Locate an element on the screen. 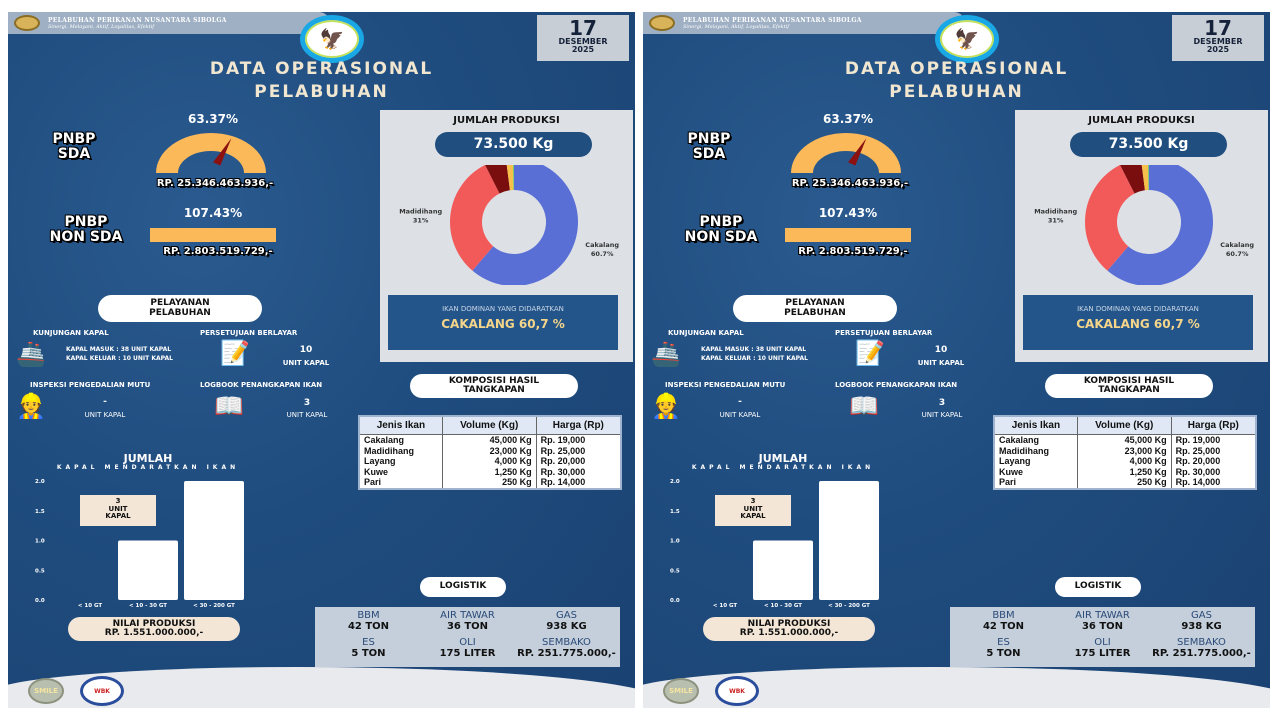 This screenshot has height=720, width=1280. annotation-line: KAPAL is located at coordinates (118, 516).